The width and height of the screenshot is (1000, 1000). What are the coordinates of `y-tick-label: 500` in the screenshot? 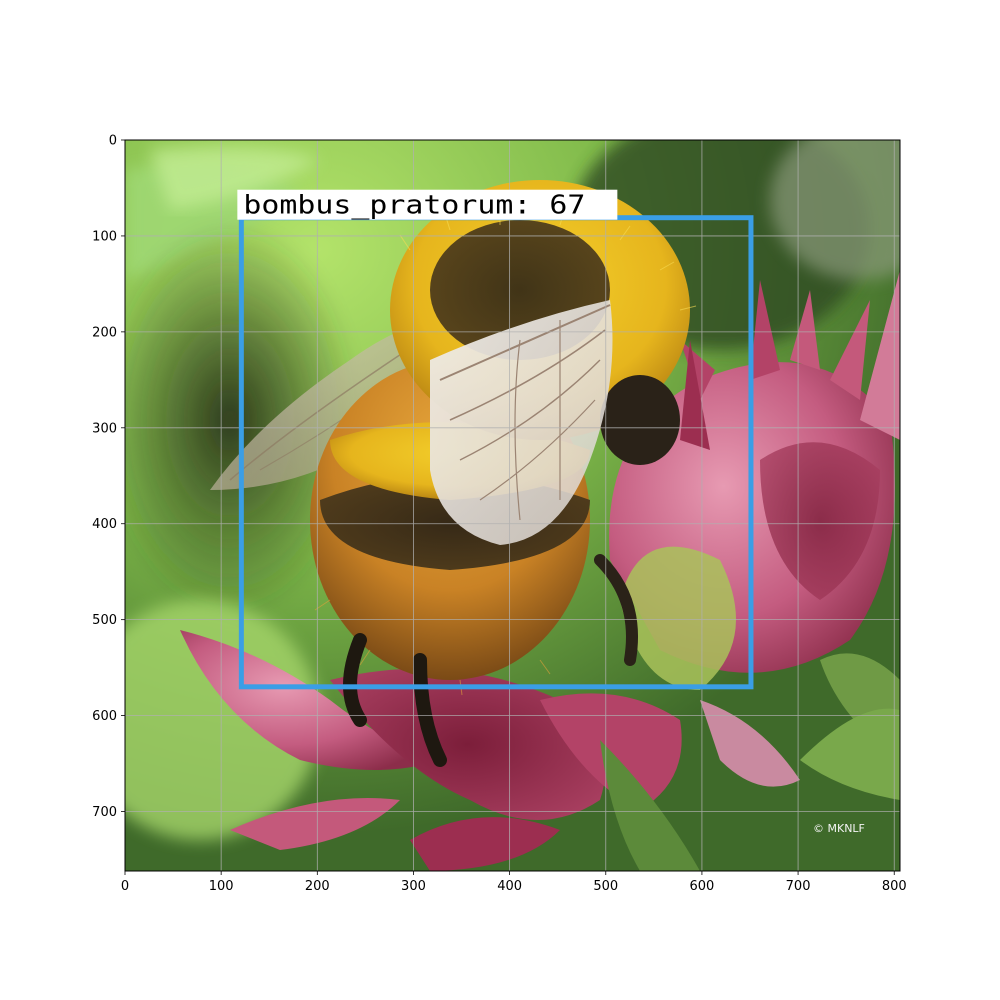 It's located at (104, 620).